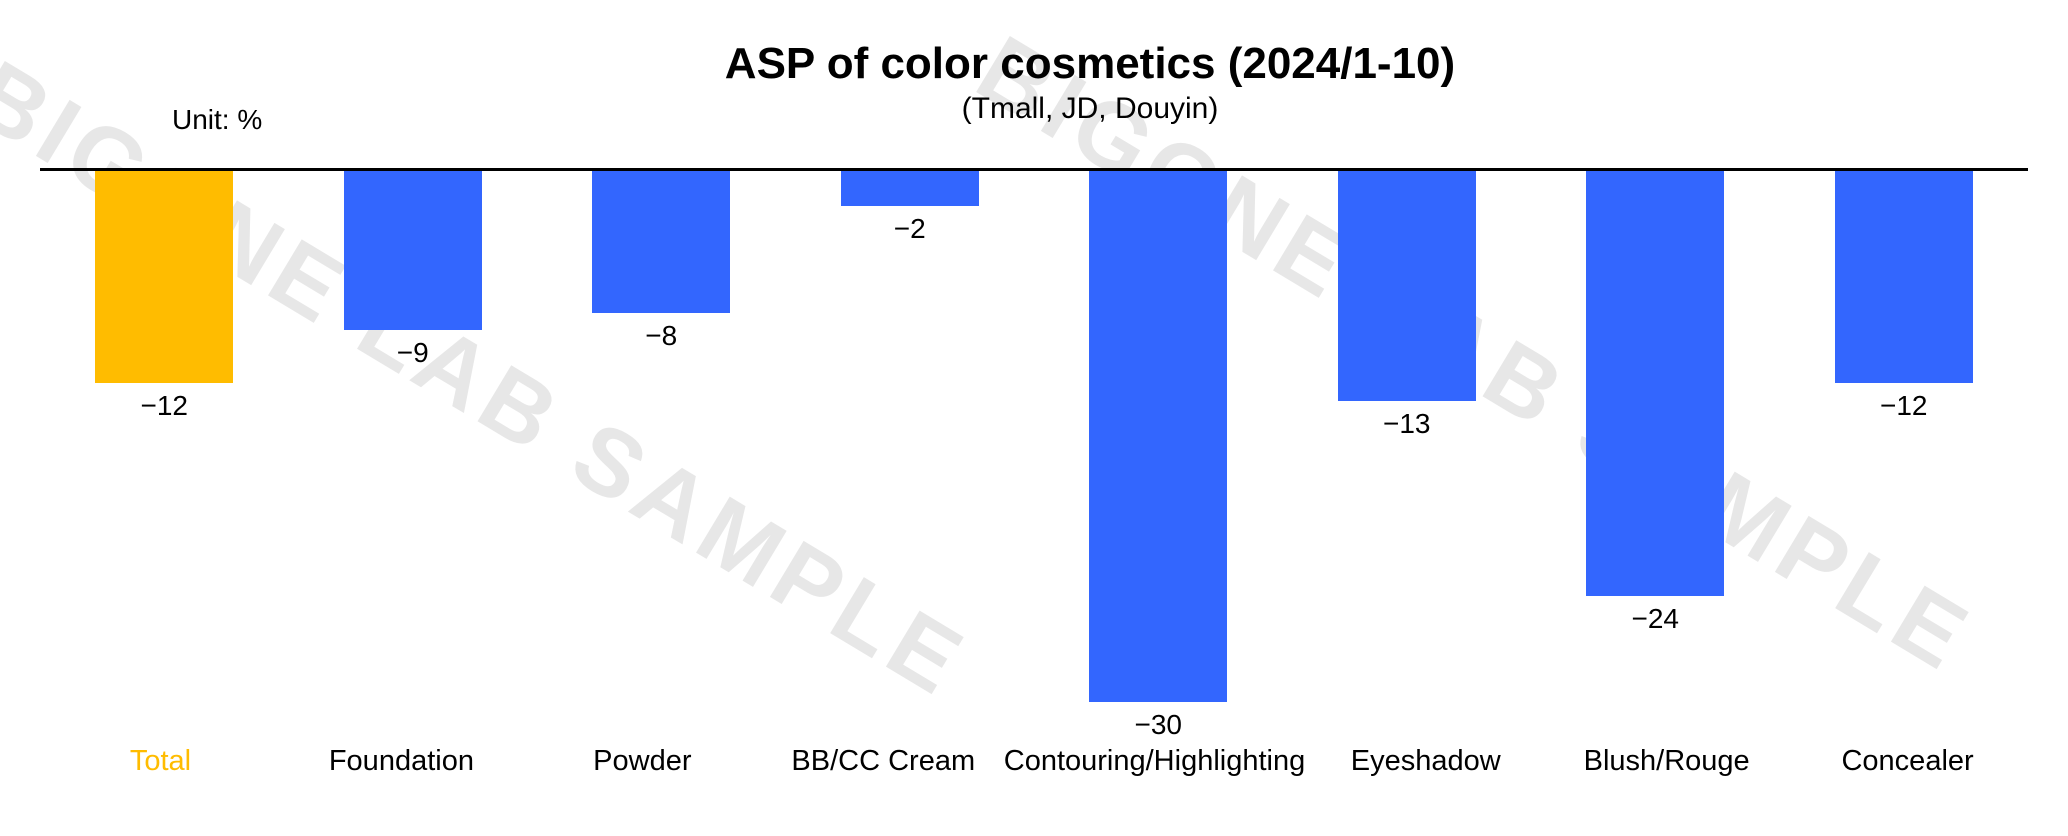 The width and height of the screenshot is (2068, 836). What do you see at coordinates (1090, 63) in the screenshot?
I see `chart-title: ASP of color cosmetics (2024/1-10)` at bounding box center [1090, 63].